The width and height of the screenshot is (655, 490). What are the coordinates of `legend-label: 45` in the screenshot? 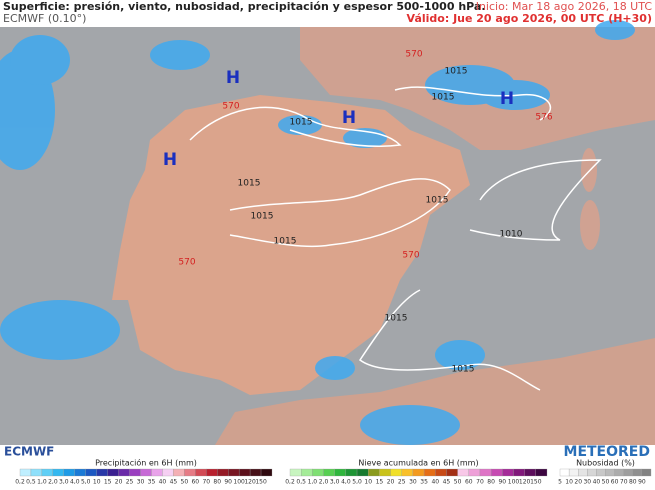 It's located at (447, 482).